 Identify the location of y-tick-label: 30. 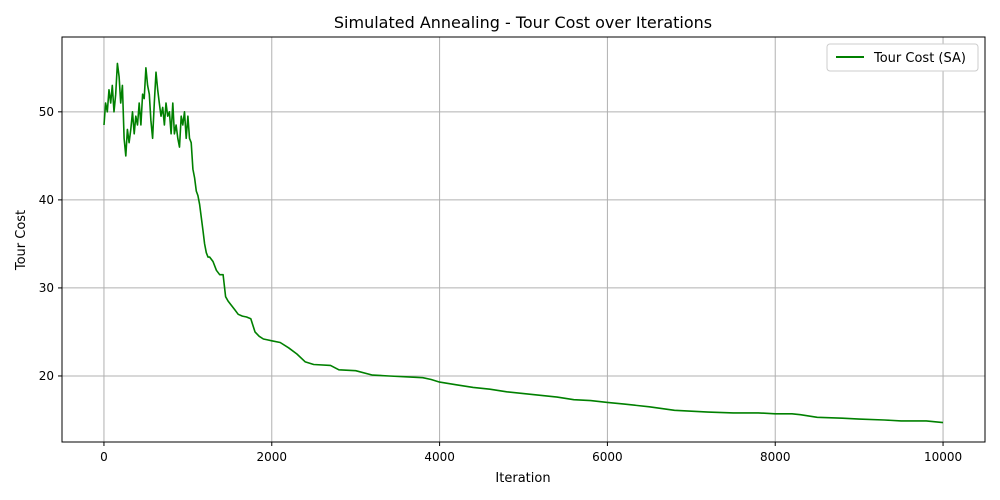
(46, 288).